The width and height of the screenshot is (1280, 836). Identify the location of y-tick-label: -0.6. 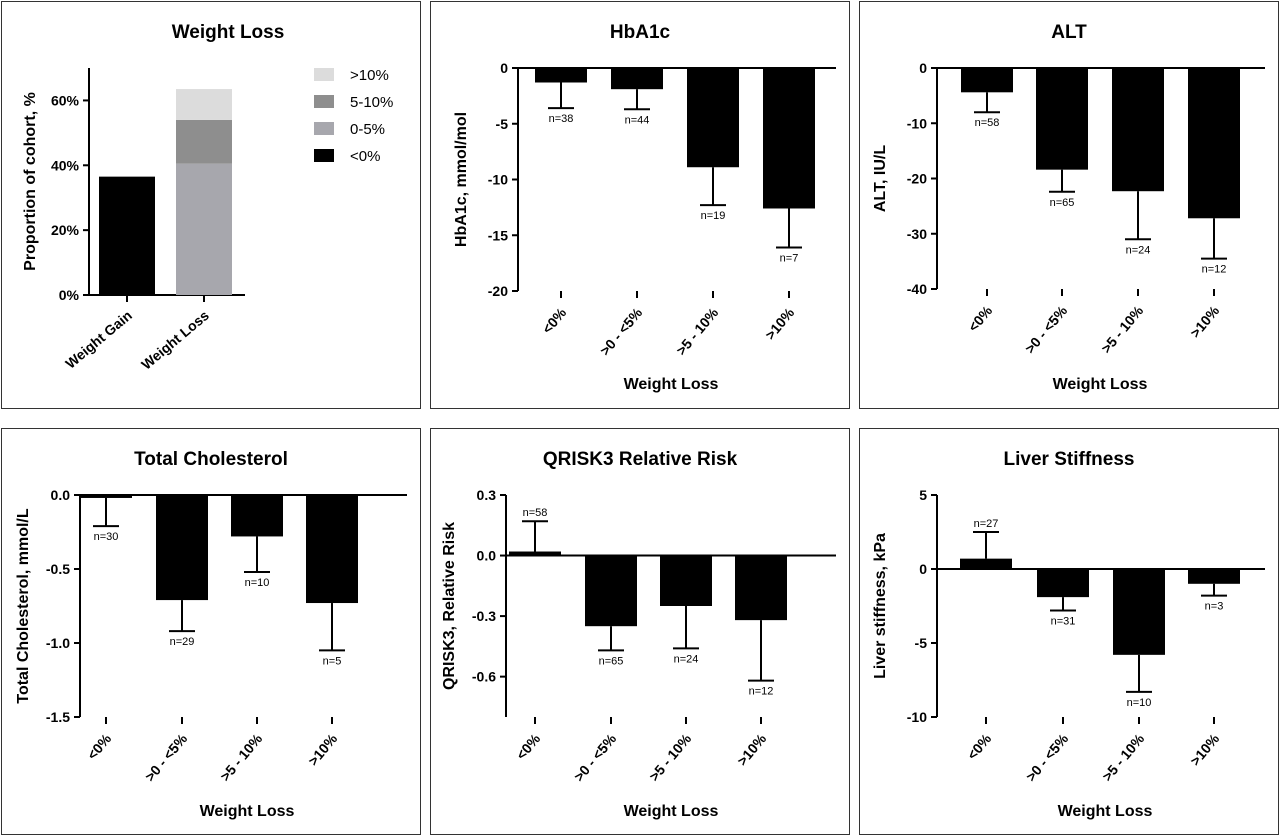
(484, 677).